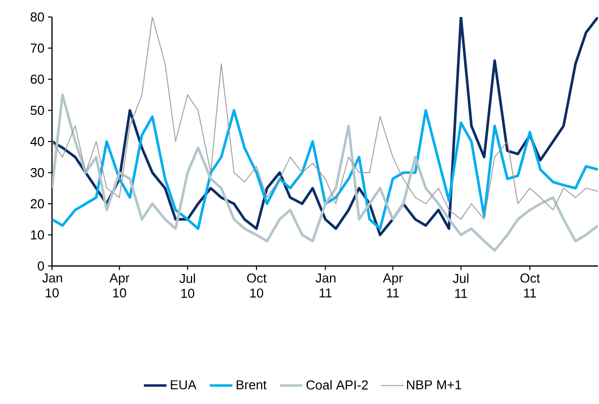  What do you see at coordinates (251, 385) in the screenshot?
I see `legend-label: Brent` at bounding box center [251, 385].